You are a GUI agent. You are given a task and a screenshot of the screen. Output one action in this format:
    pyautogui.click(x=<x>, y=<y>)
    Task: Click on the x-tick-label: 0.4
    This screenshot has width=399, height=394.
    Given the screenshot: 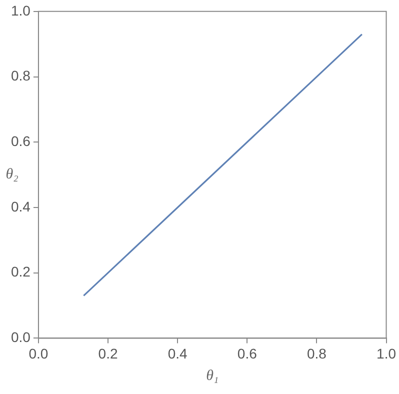 What is the action you would take?
    pyautogui.click(x=178, y=353)
    